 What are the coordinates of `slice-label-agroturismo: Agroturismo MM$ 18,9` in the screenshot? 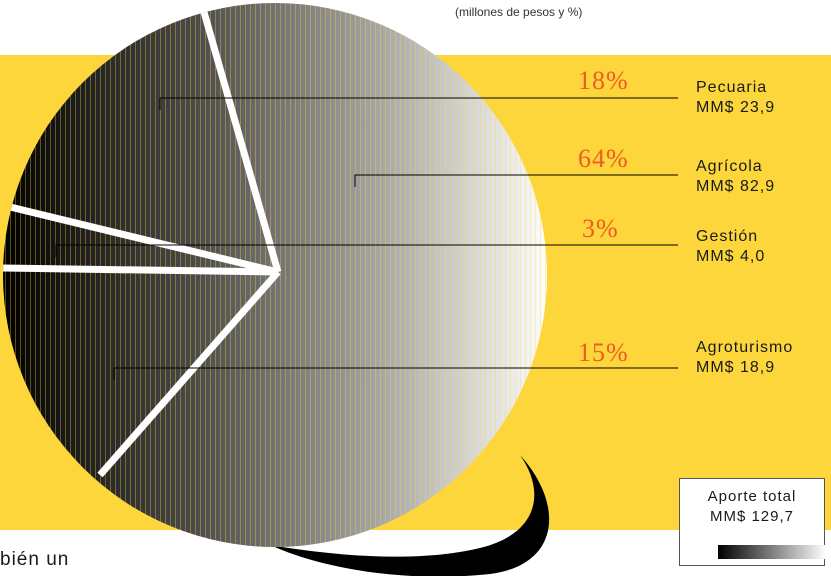 It's located at (744, 358).